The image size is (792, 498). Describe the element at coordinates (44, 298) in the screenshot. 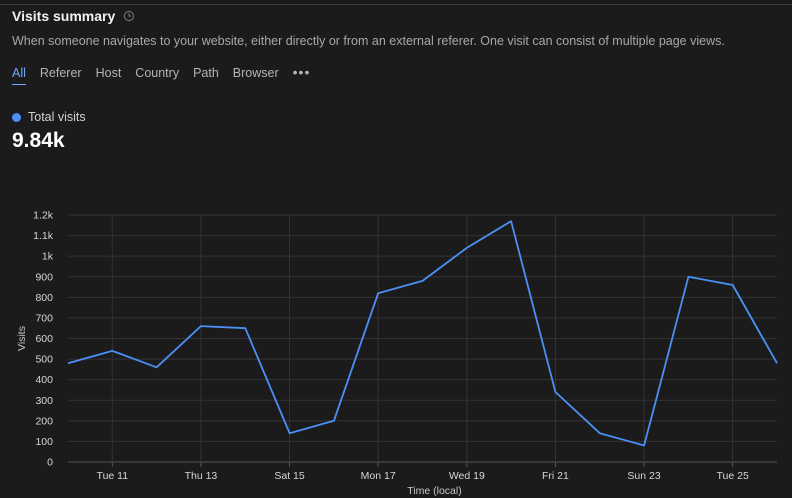

I see `y-tick-label: 800` at that location.